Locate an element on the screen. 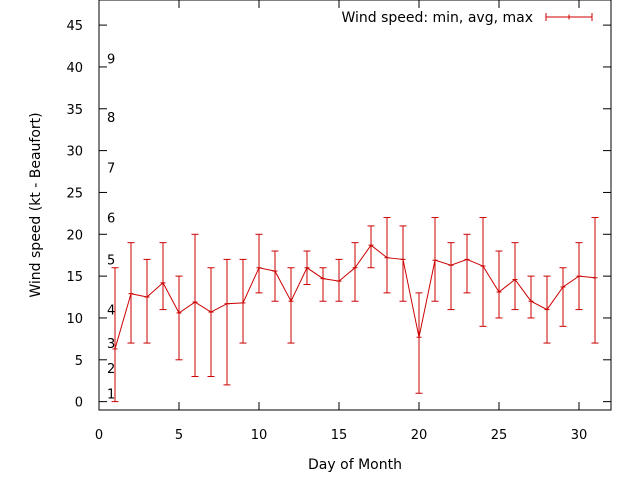  x-tick-label: 0 is located at coordinates (99, 435).